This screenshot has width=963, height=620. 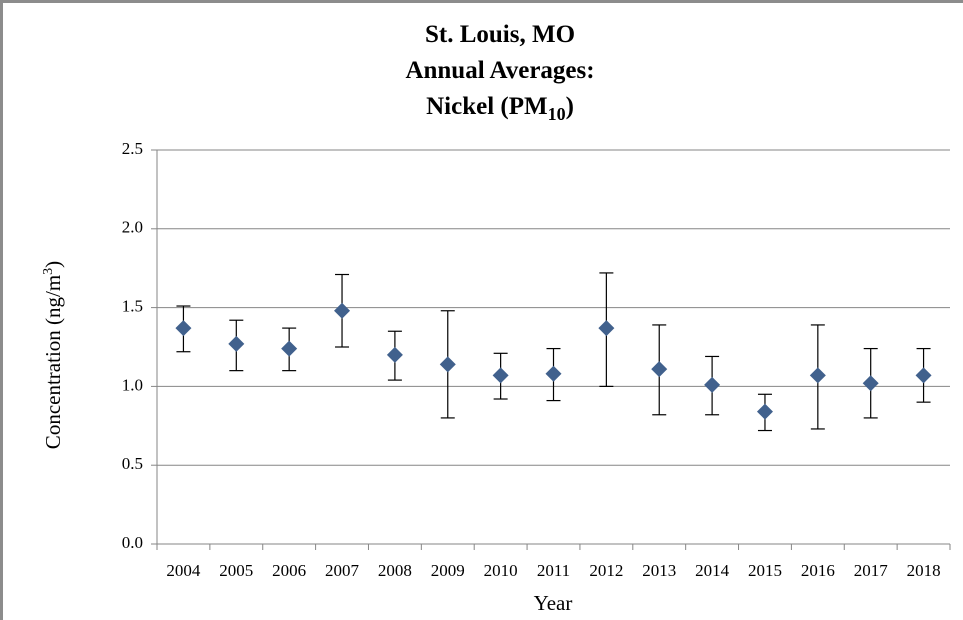 I want to click on x-tick-label: 2012, so click(x=606, y=570).